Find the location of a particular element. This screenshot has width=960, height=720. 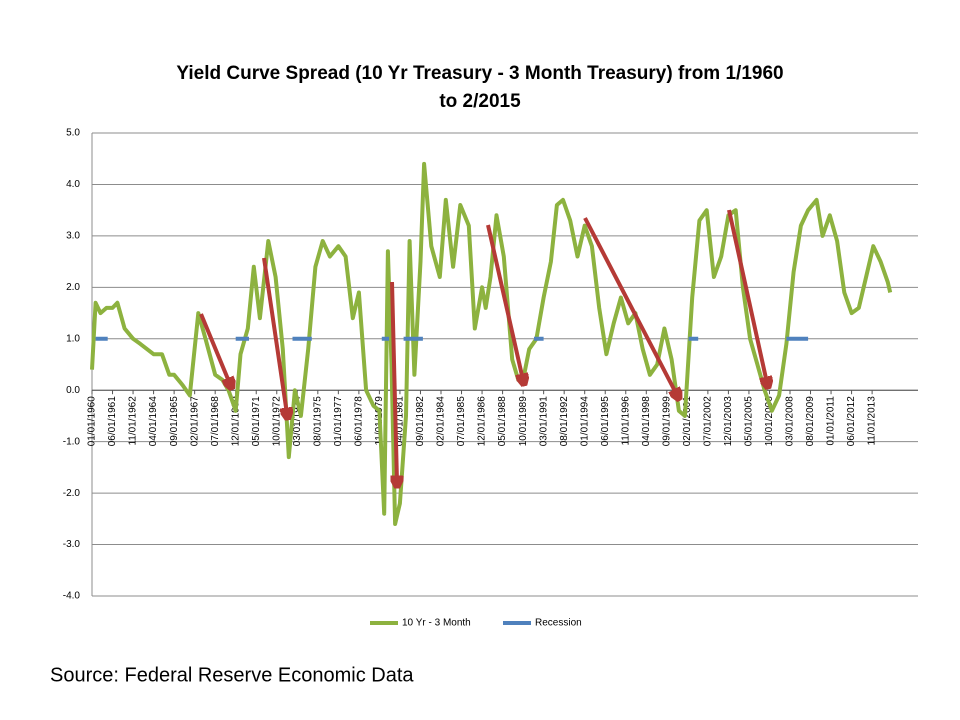

y-tick-label: 3.0 is located at coordinates (73, 236).